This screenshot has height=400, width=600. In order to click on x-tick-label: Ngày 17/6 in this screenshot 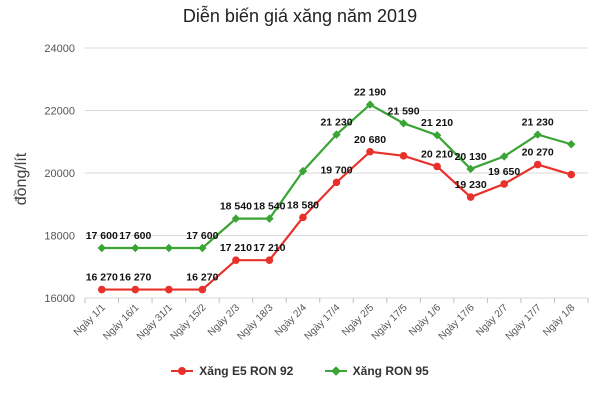, I will do `click(457, 322)`.